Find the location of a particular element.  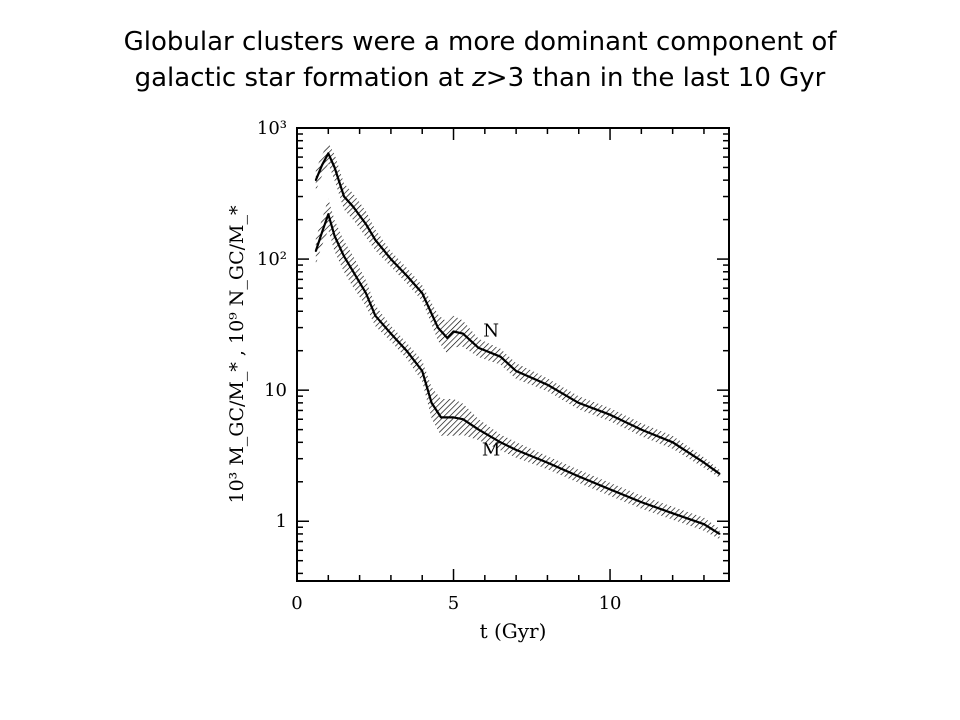

x-axis-label: t (Gyr) is located at coordinates (513, 631).